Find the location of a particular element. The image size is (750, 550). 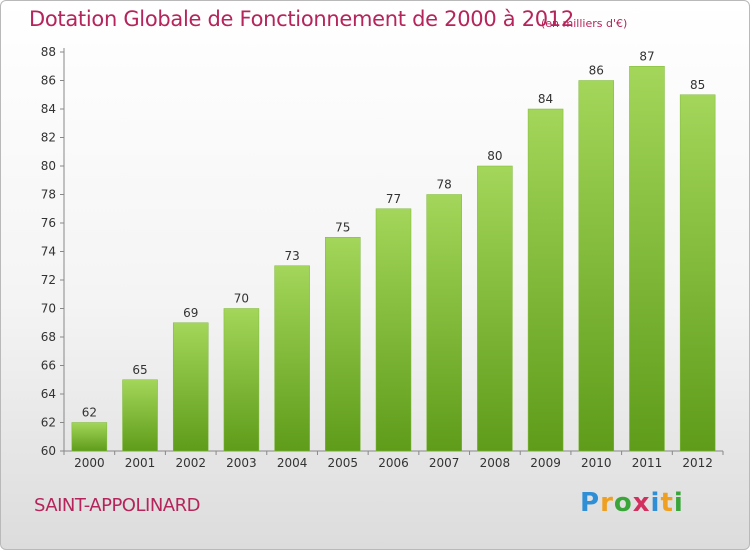

y-tick-label: 82 is located at coordinates (48, 138).